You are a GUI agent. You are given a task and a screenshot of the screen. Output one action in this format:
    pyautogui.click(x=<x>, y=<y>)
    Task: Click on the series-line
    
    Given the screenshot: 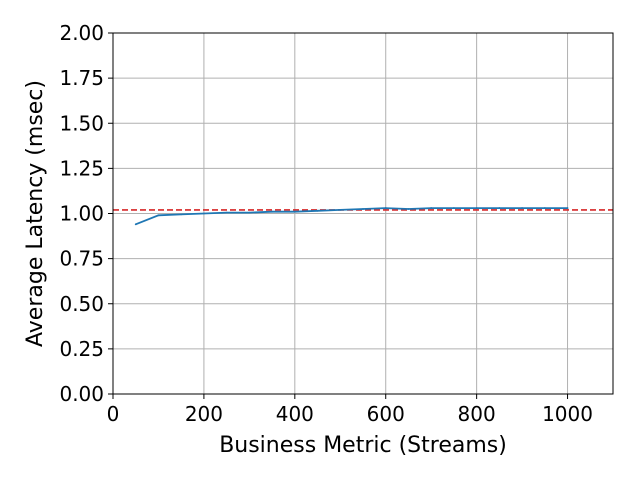 What is the action you would take?
    pyautogui.click(x=351, y=216)
    